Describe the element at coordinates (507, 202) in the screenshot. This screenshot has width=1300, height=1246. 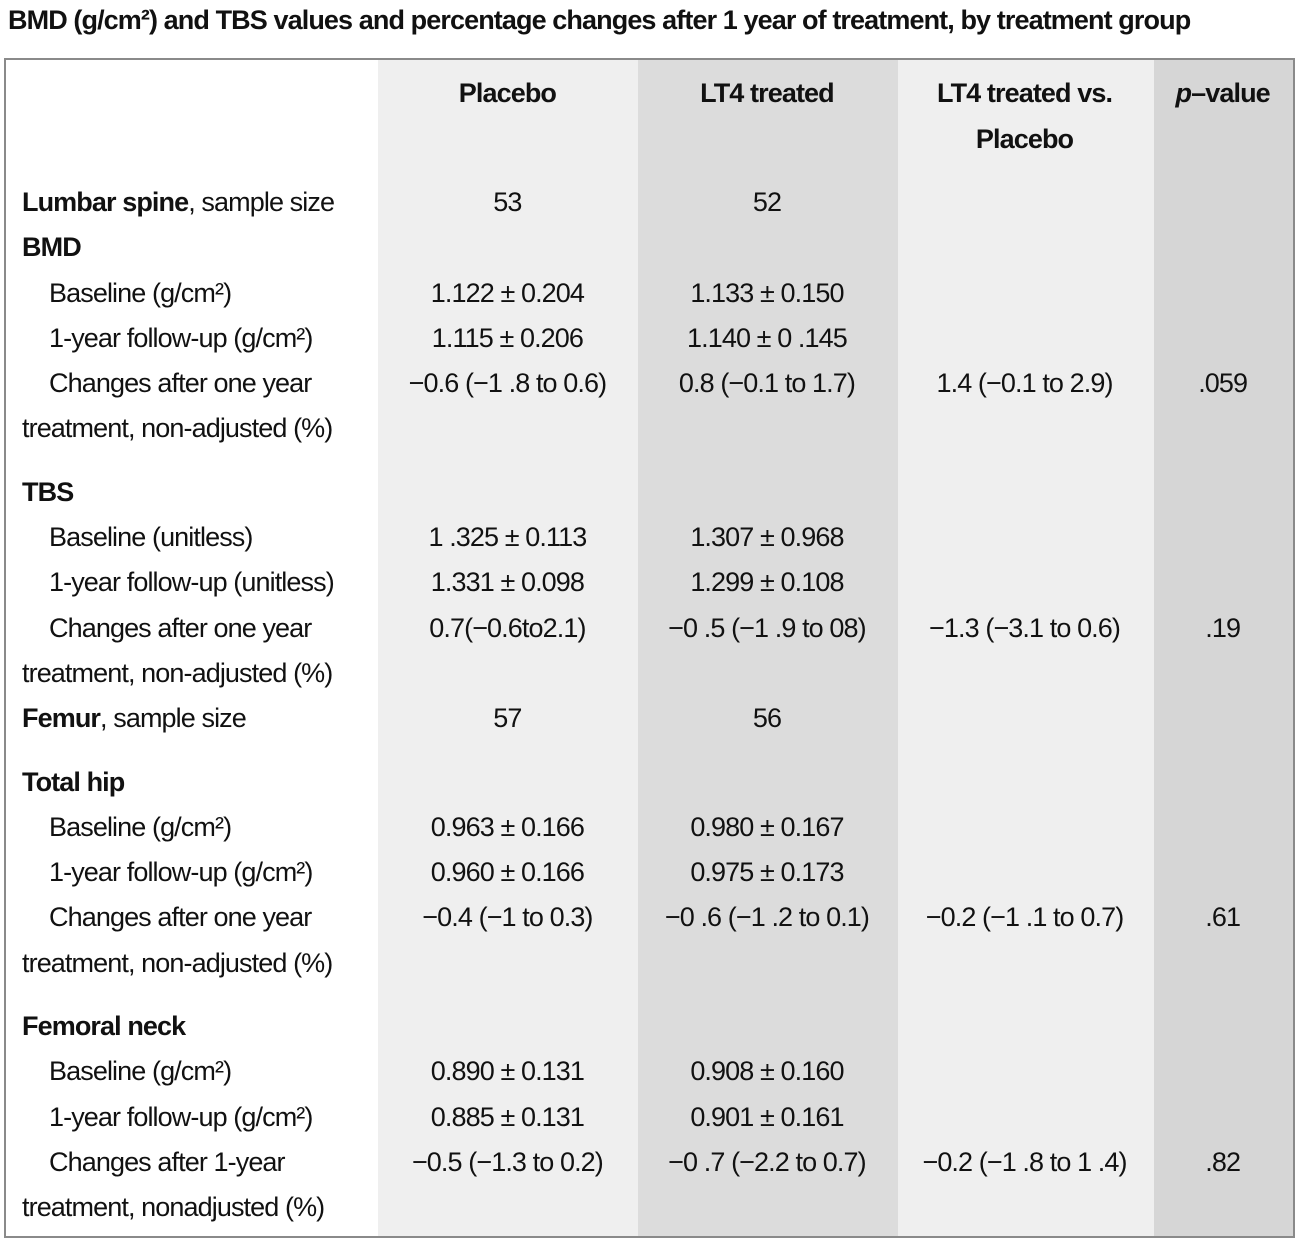
I see `lumbar-placebo-n: 53` at that location.